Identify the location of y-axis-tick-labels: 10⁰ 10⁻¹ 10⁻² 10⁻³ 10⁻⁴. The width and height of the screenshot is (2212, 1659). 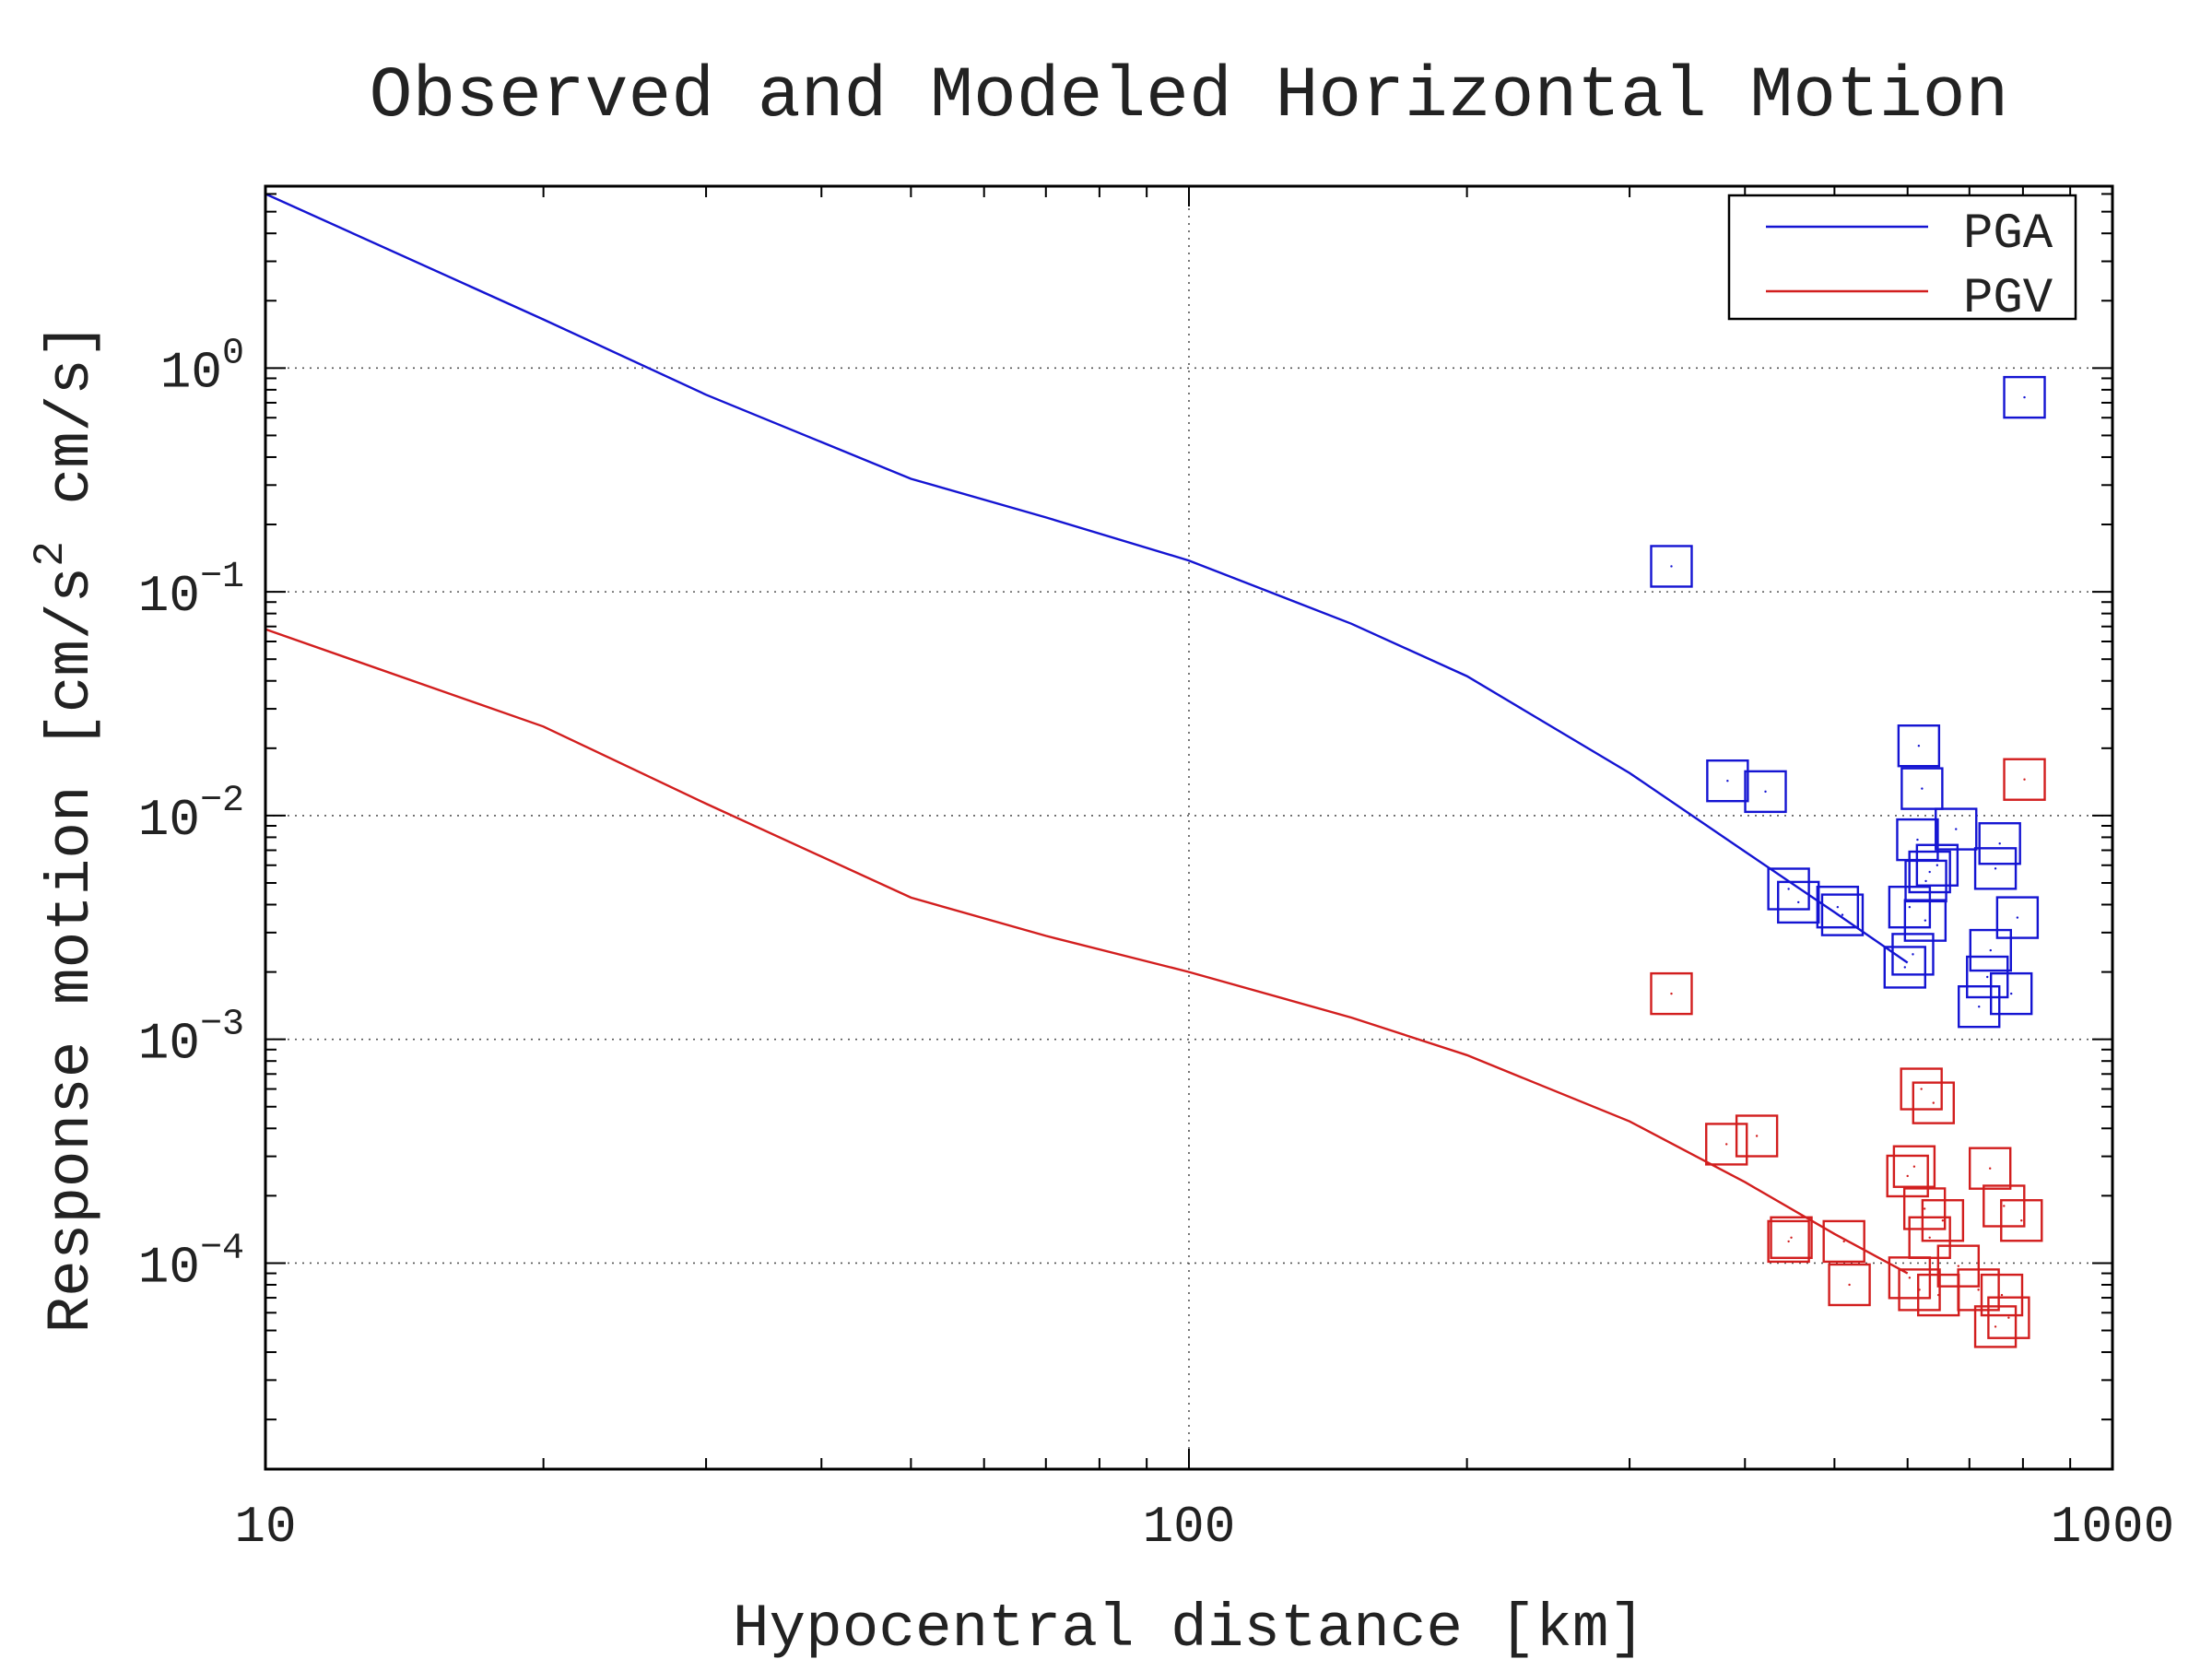
(191, 815).